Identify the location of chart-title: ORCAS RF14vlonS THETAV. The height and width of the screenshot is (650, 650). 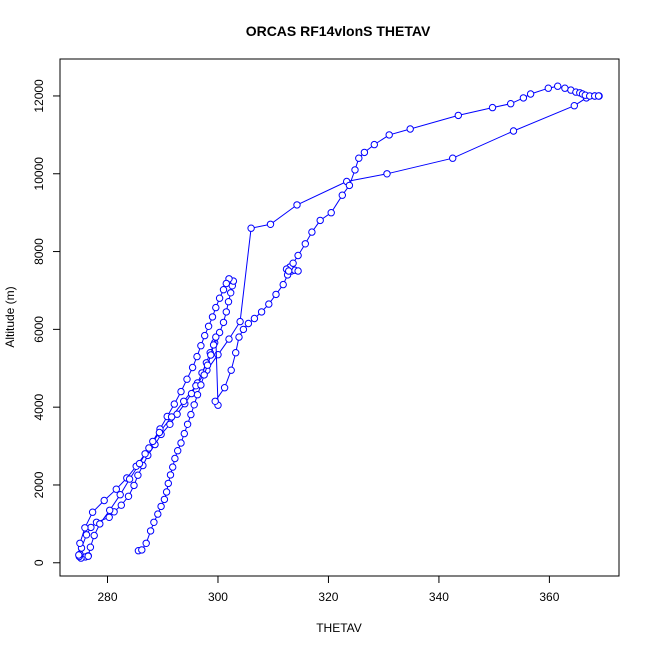
(338, 31).